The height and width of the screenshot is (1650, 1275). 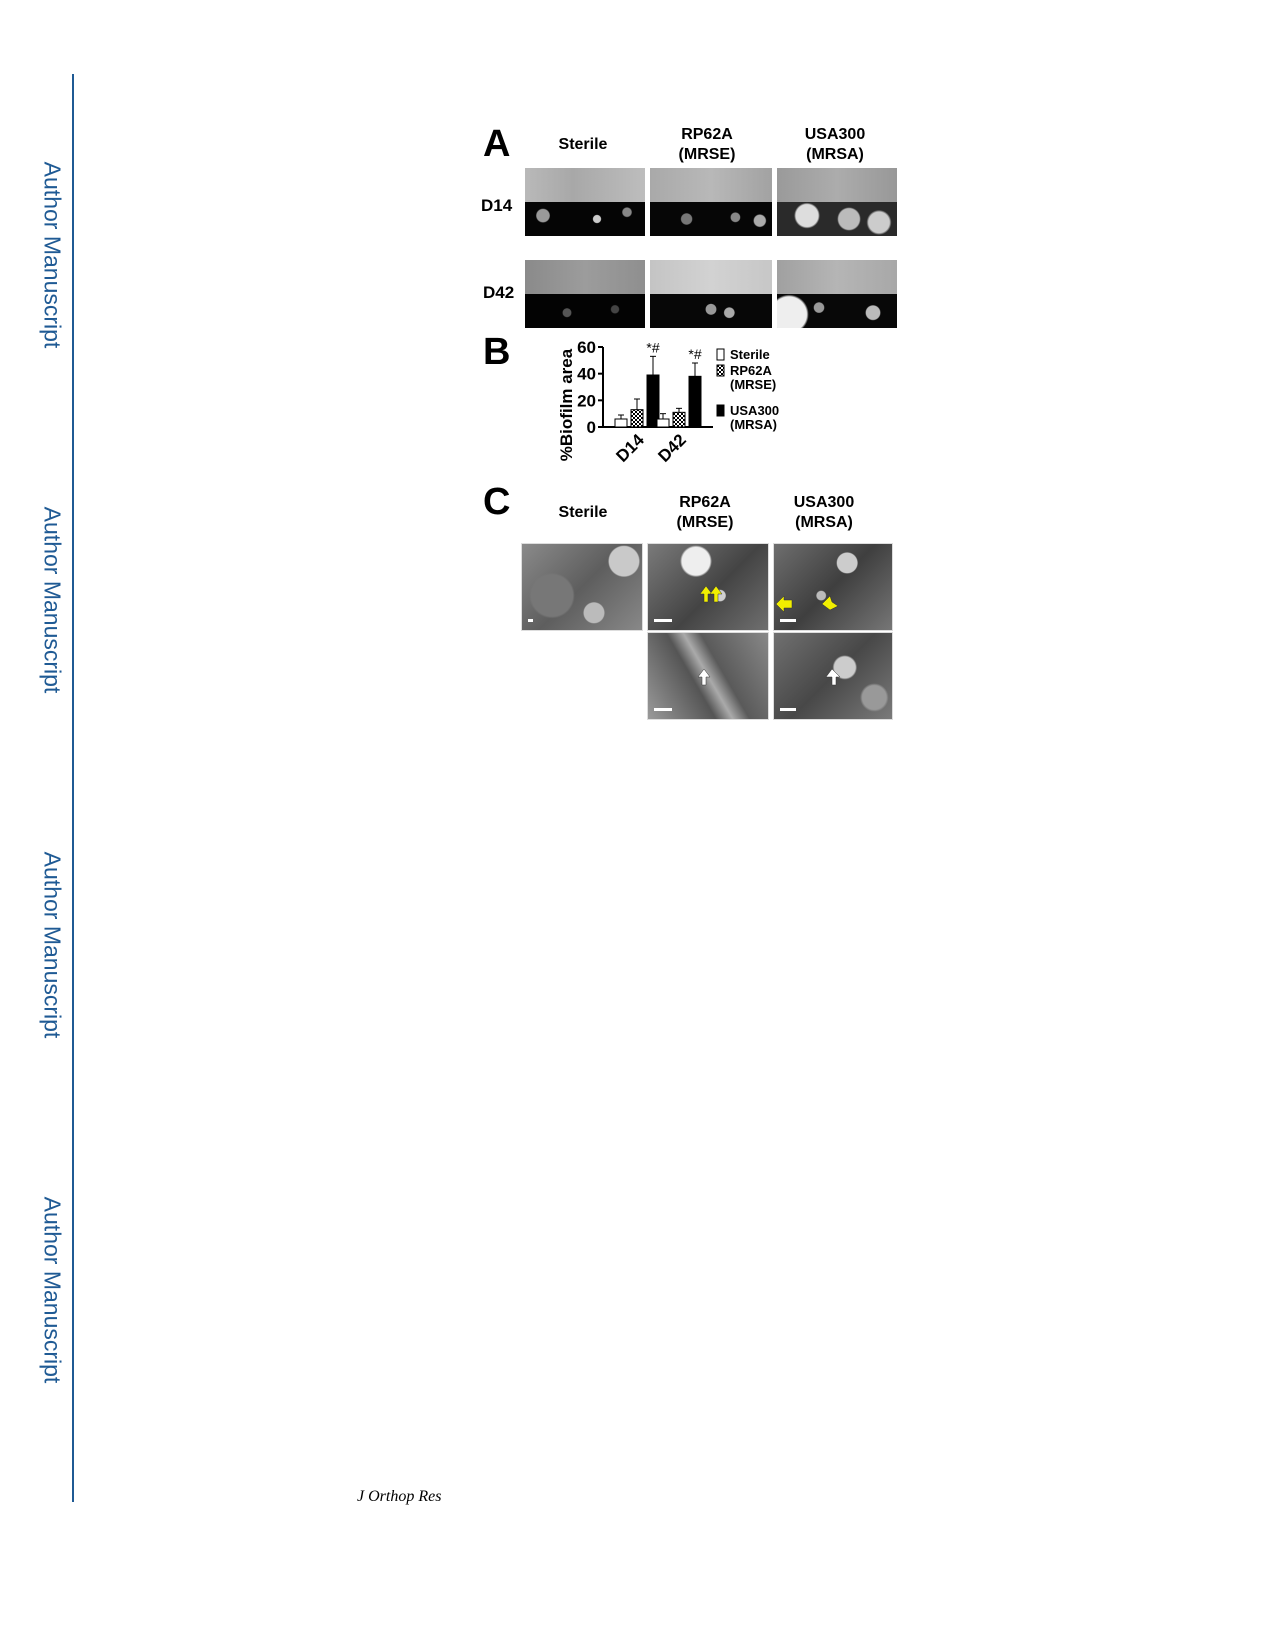 What do you see at coordinates (711, 294) in the screenshot?
I see `micrograph-d42-rp62a` at bounding box center [711, 294].